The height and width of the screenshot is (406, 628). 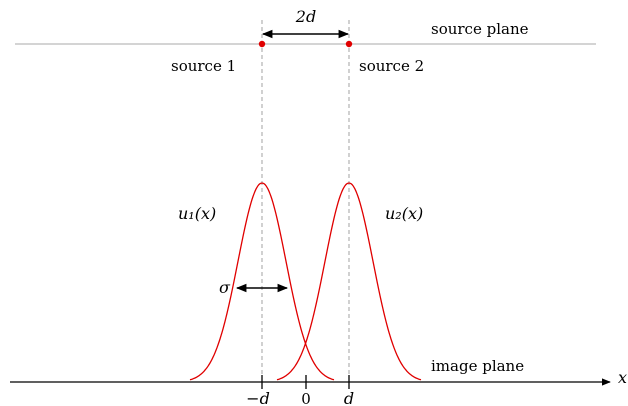 What do you see at coordinates (197, 213) in the screenshot?
I see `u1-label: u₁(x)` at bounding box center [197, 213].